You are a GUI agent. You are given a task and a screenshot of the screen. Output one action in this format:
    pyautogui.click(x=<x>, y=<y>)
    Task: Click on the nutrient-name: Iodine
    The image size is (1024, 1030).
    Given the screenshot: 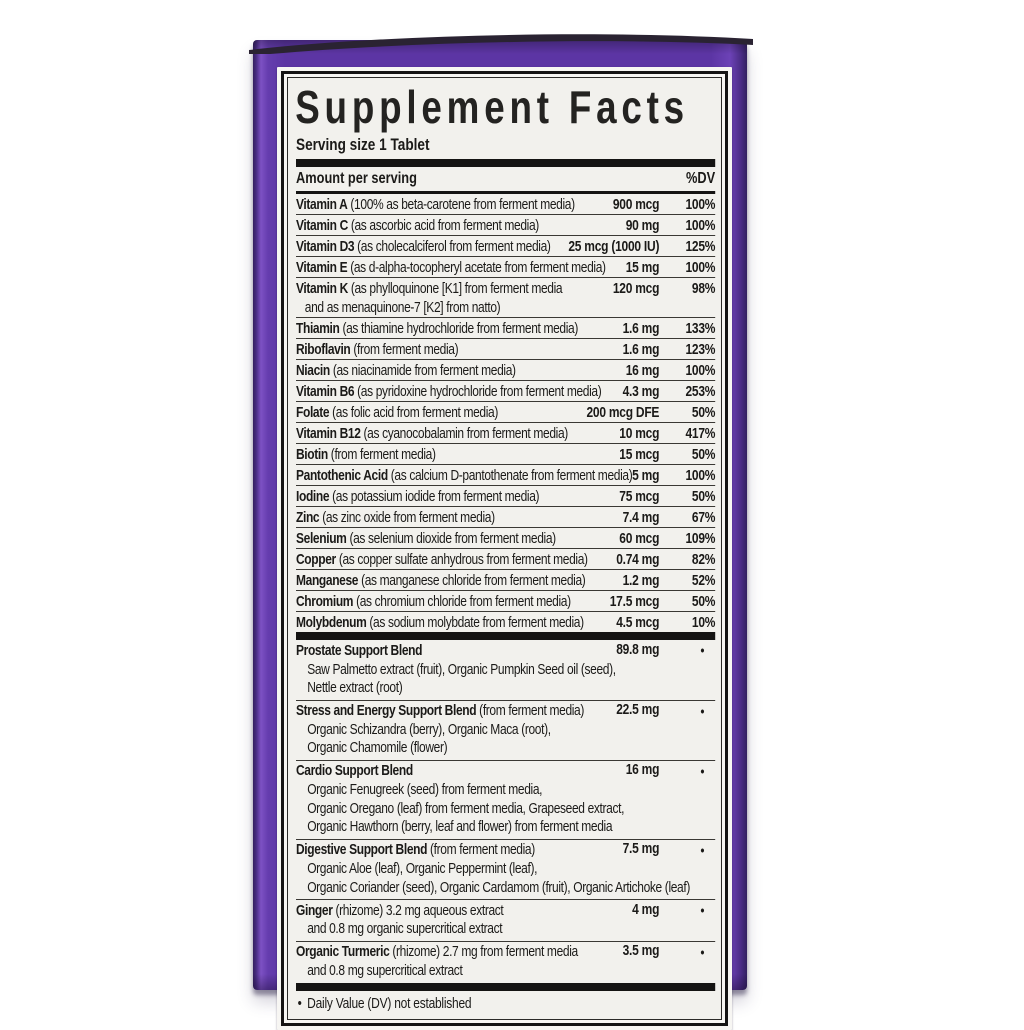 What is the action you would take?
    pyautogui.click(x=313, y=496)
    